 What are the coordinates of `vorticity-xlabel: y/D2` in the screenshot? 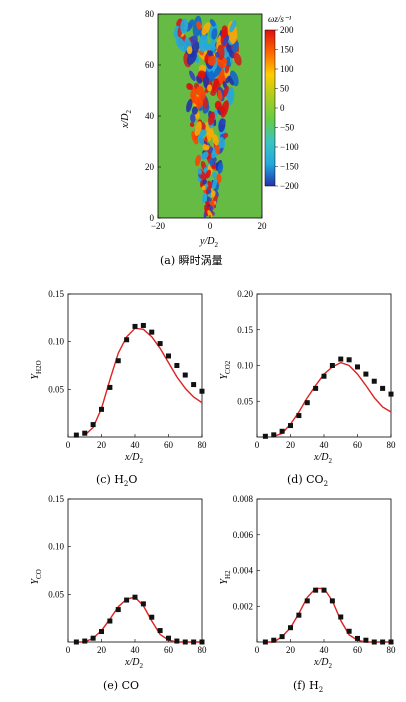 It's located at (208, 242).